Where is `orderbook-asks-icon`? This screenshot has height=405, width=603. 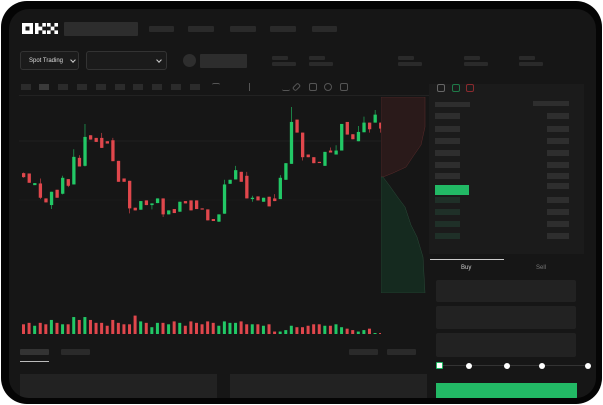
orderbook-asks-icon is located at coordinates (470, 88).